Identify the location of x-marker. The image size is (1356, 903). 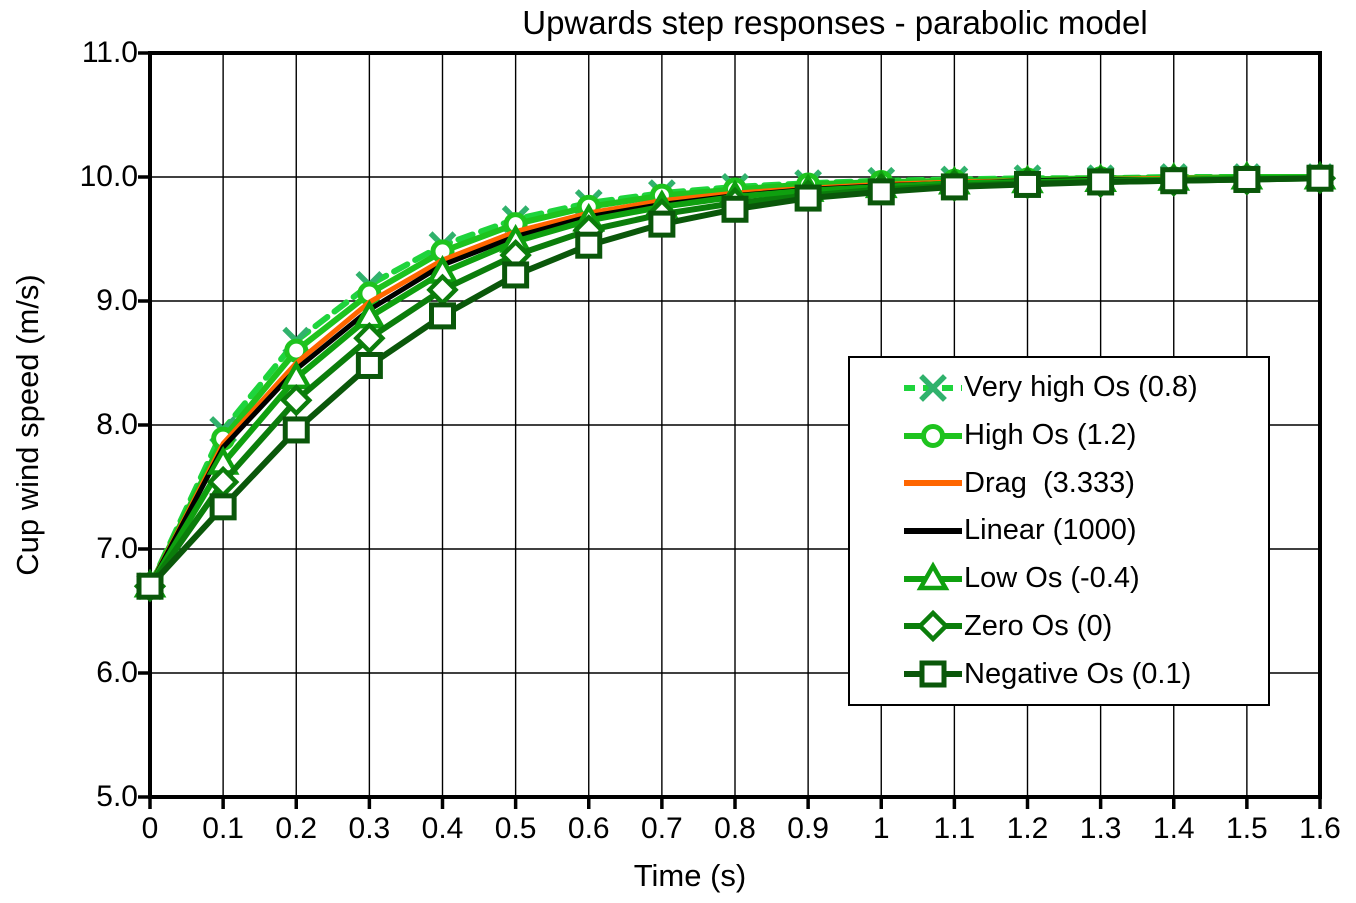
(933, 387).